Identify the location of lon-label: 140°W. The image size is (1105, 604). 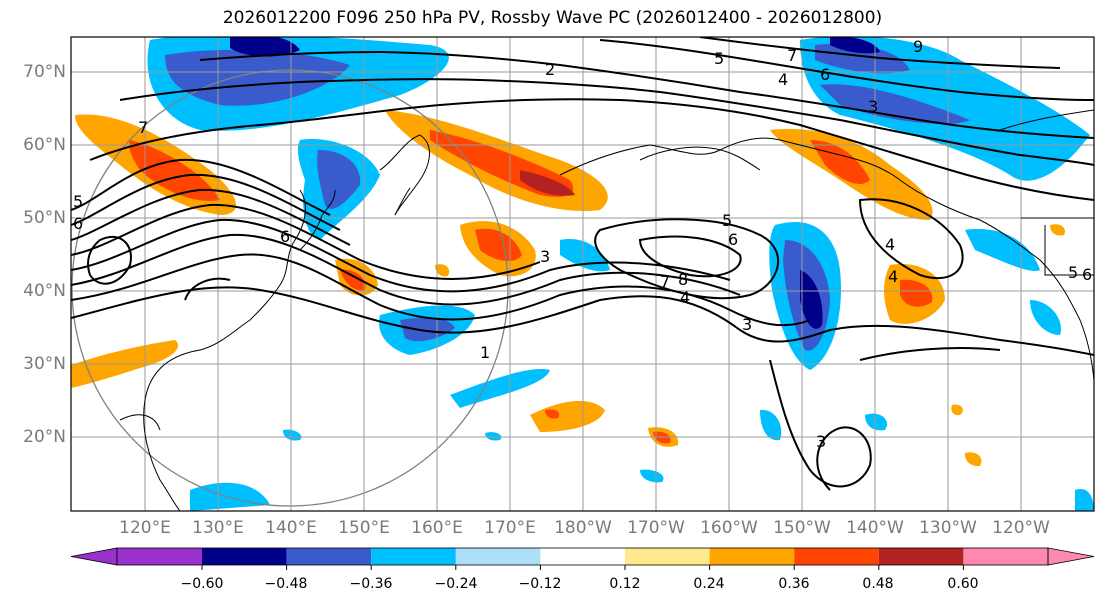
(875, 528).